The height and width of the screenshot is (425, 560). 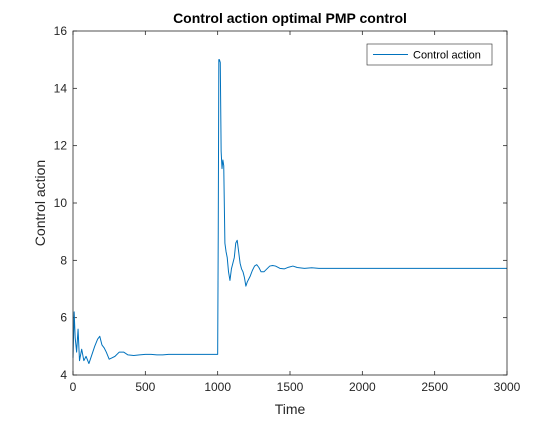 I want to click on x-tick-label: 0, so click(x=73, y=387).